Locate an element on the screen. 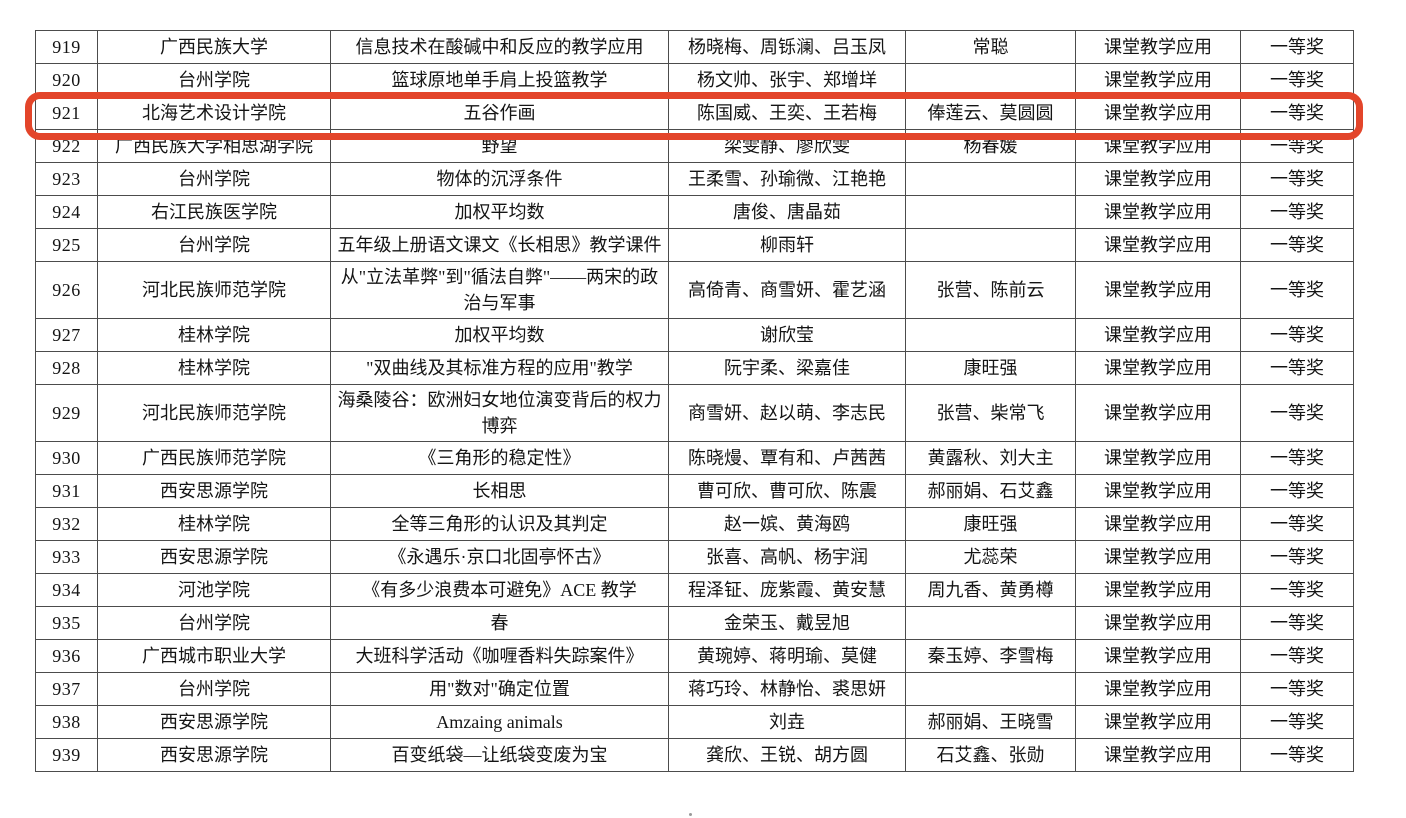  table-row: 932 桂林学院 全等三角形的认识及其判定 赵一嫔、黄海鸥 康旺强 课堂教学应用 一等奖 is located at coordinates (694, 524).